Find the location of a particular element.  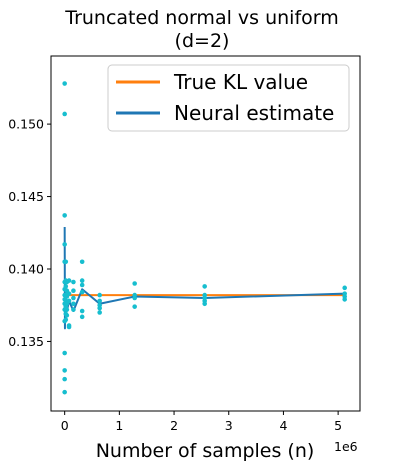

legend-label-neural-estimate: Neural estimate is located at coordinates (254, 113).